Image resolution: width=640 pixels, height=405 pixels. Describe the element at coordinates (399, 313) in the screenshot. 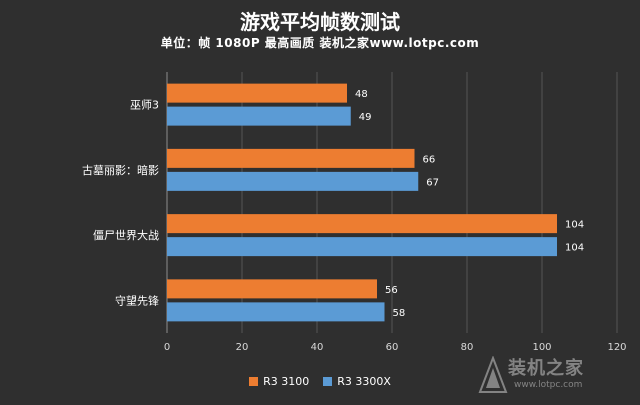

I see `data-label-1-3: 58` at that location.